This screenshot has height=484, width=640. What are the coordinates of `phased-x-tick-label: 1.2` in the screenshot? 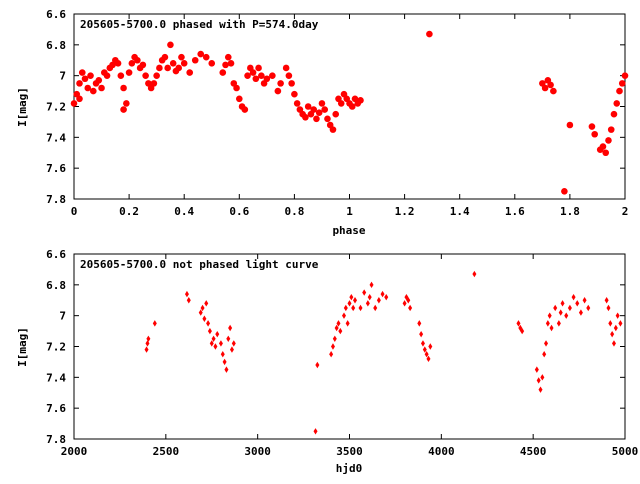 It's located at (405, 211).